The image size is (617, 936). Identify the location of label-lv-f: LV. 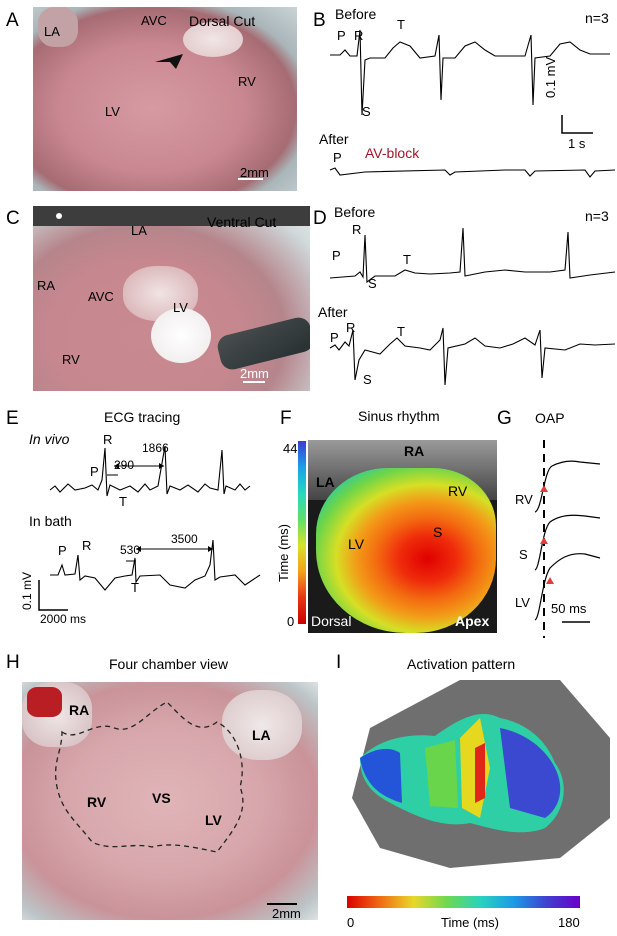
(356, 544).